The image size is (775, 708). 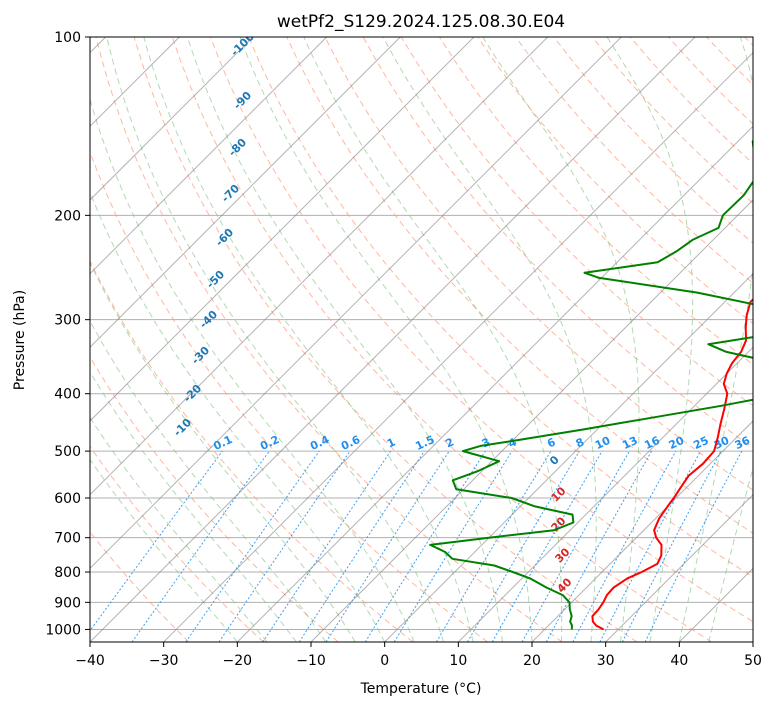 What do you see at coordinates (606, 661) in the screenshot?
I see `x-tick-label: 30` at bounding box center [606, 661].